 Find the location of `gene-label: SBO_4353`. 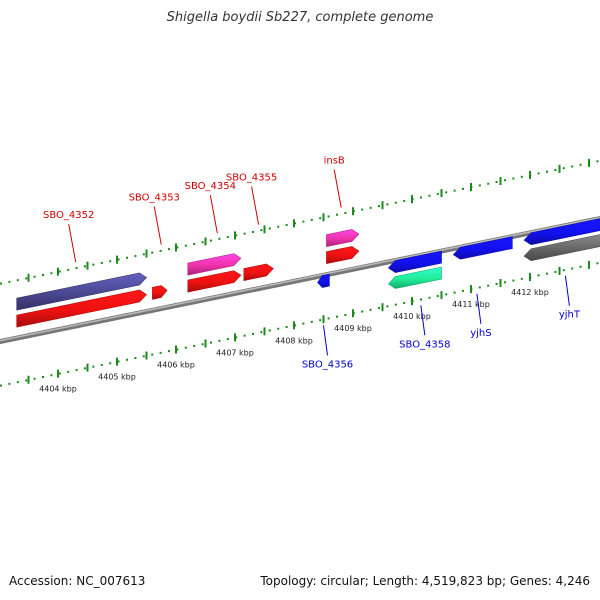

gene-label: SBO_4353 is located at coordinates (154, 198).